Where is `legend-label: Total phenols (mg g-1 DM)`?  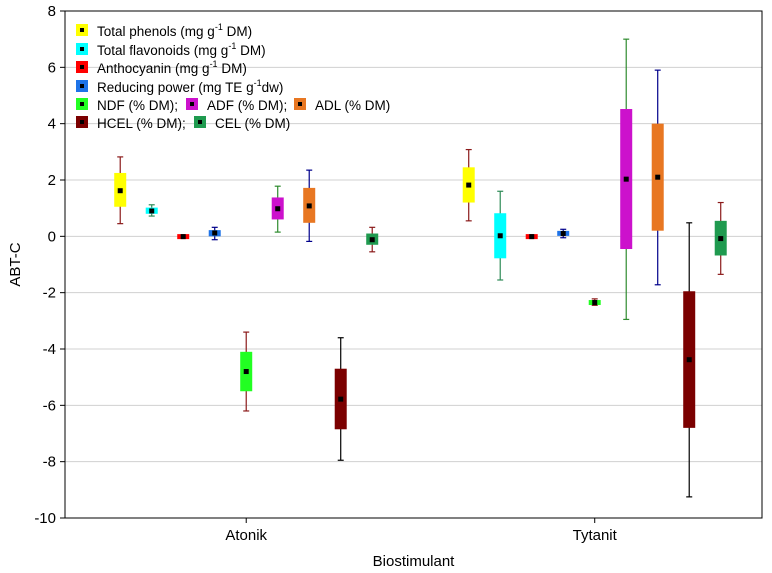 legend-label: Total phenols (mg g-1 DM) is located at coordinates (174, 30).